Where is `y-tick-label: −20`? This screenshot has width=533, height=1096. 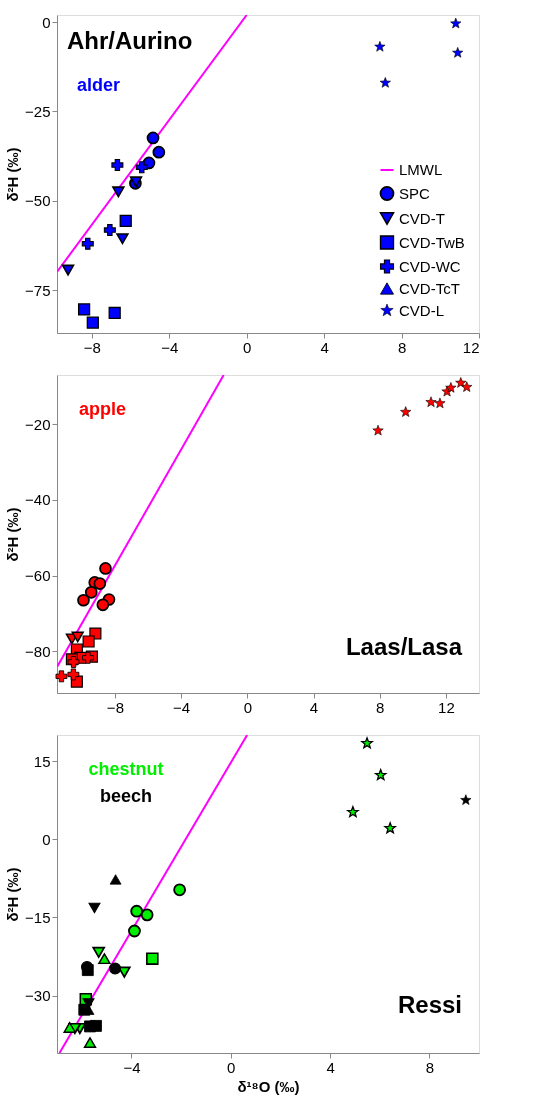
y-tick-label: −20 is located at coordinates (38, 424).